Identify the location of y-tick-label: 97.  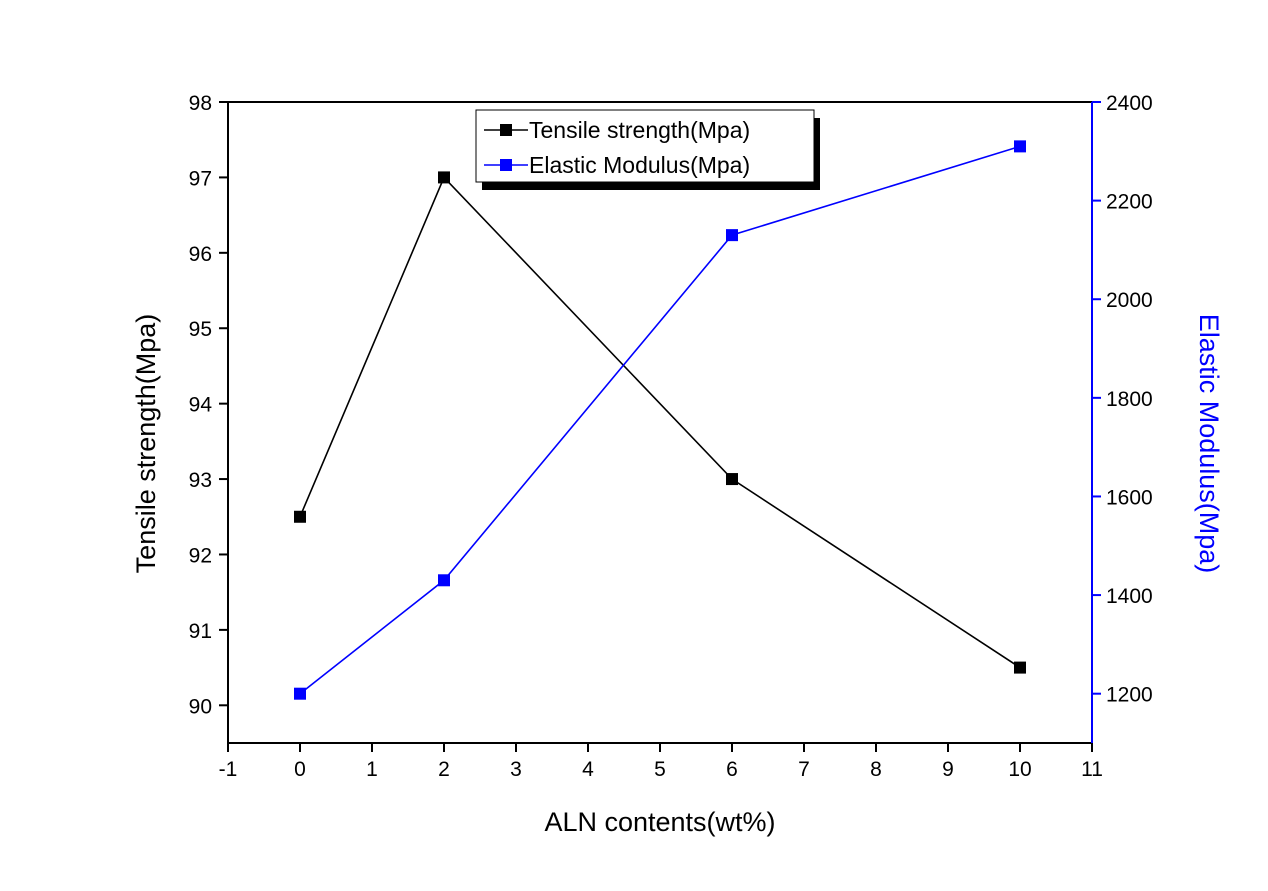
(200, 178).